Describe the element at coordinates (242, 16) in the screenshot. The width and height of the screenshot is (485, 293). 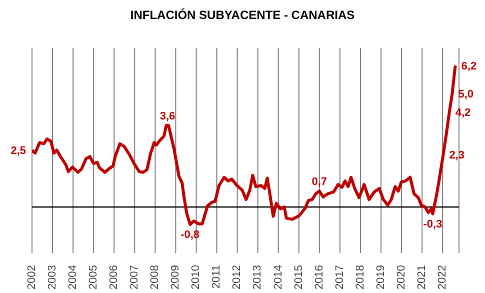
I see `chart-title: INFLACIÓN SUBYACENTE - CANARIAS` at that location.